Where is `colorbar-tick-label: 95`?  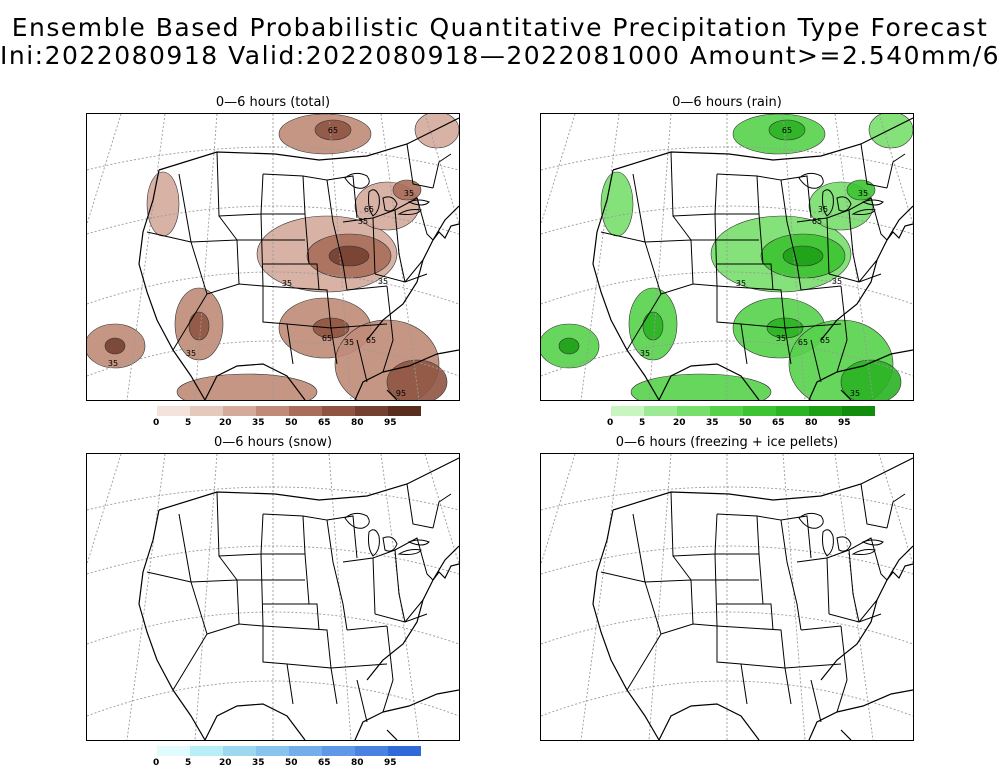 colorbar-tick-label: 95 is located at coordinates (390, 423).